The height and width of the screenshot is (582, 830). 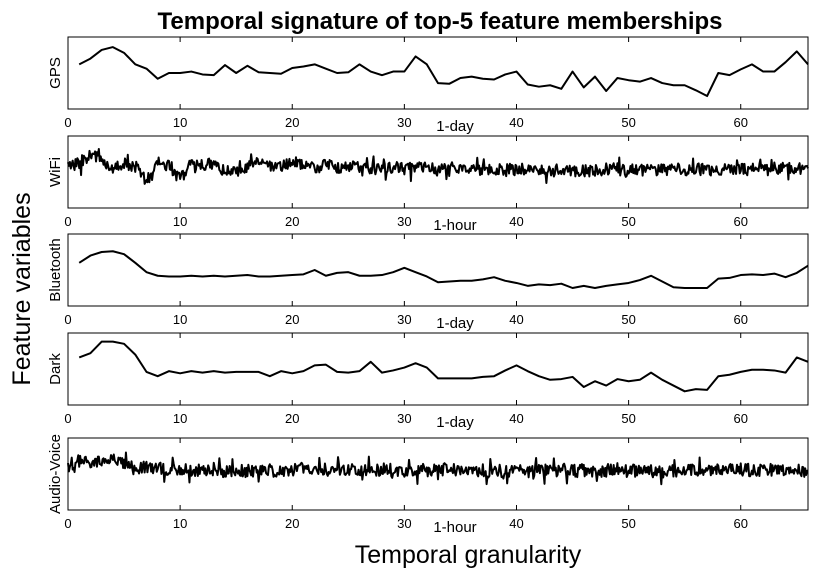 What do you see at coordinates (55, 474) in the screenshot?
I see `feature-label: Audio-Voice` at bounding box center [55, 474].